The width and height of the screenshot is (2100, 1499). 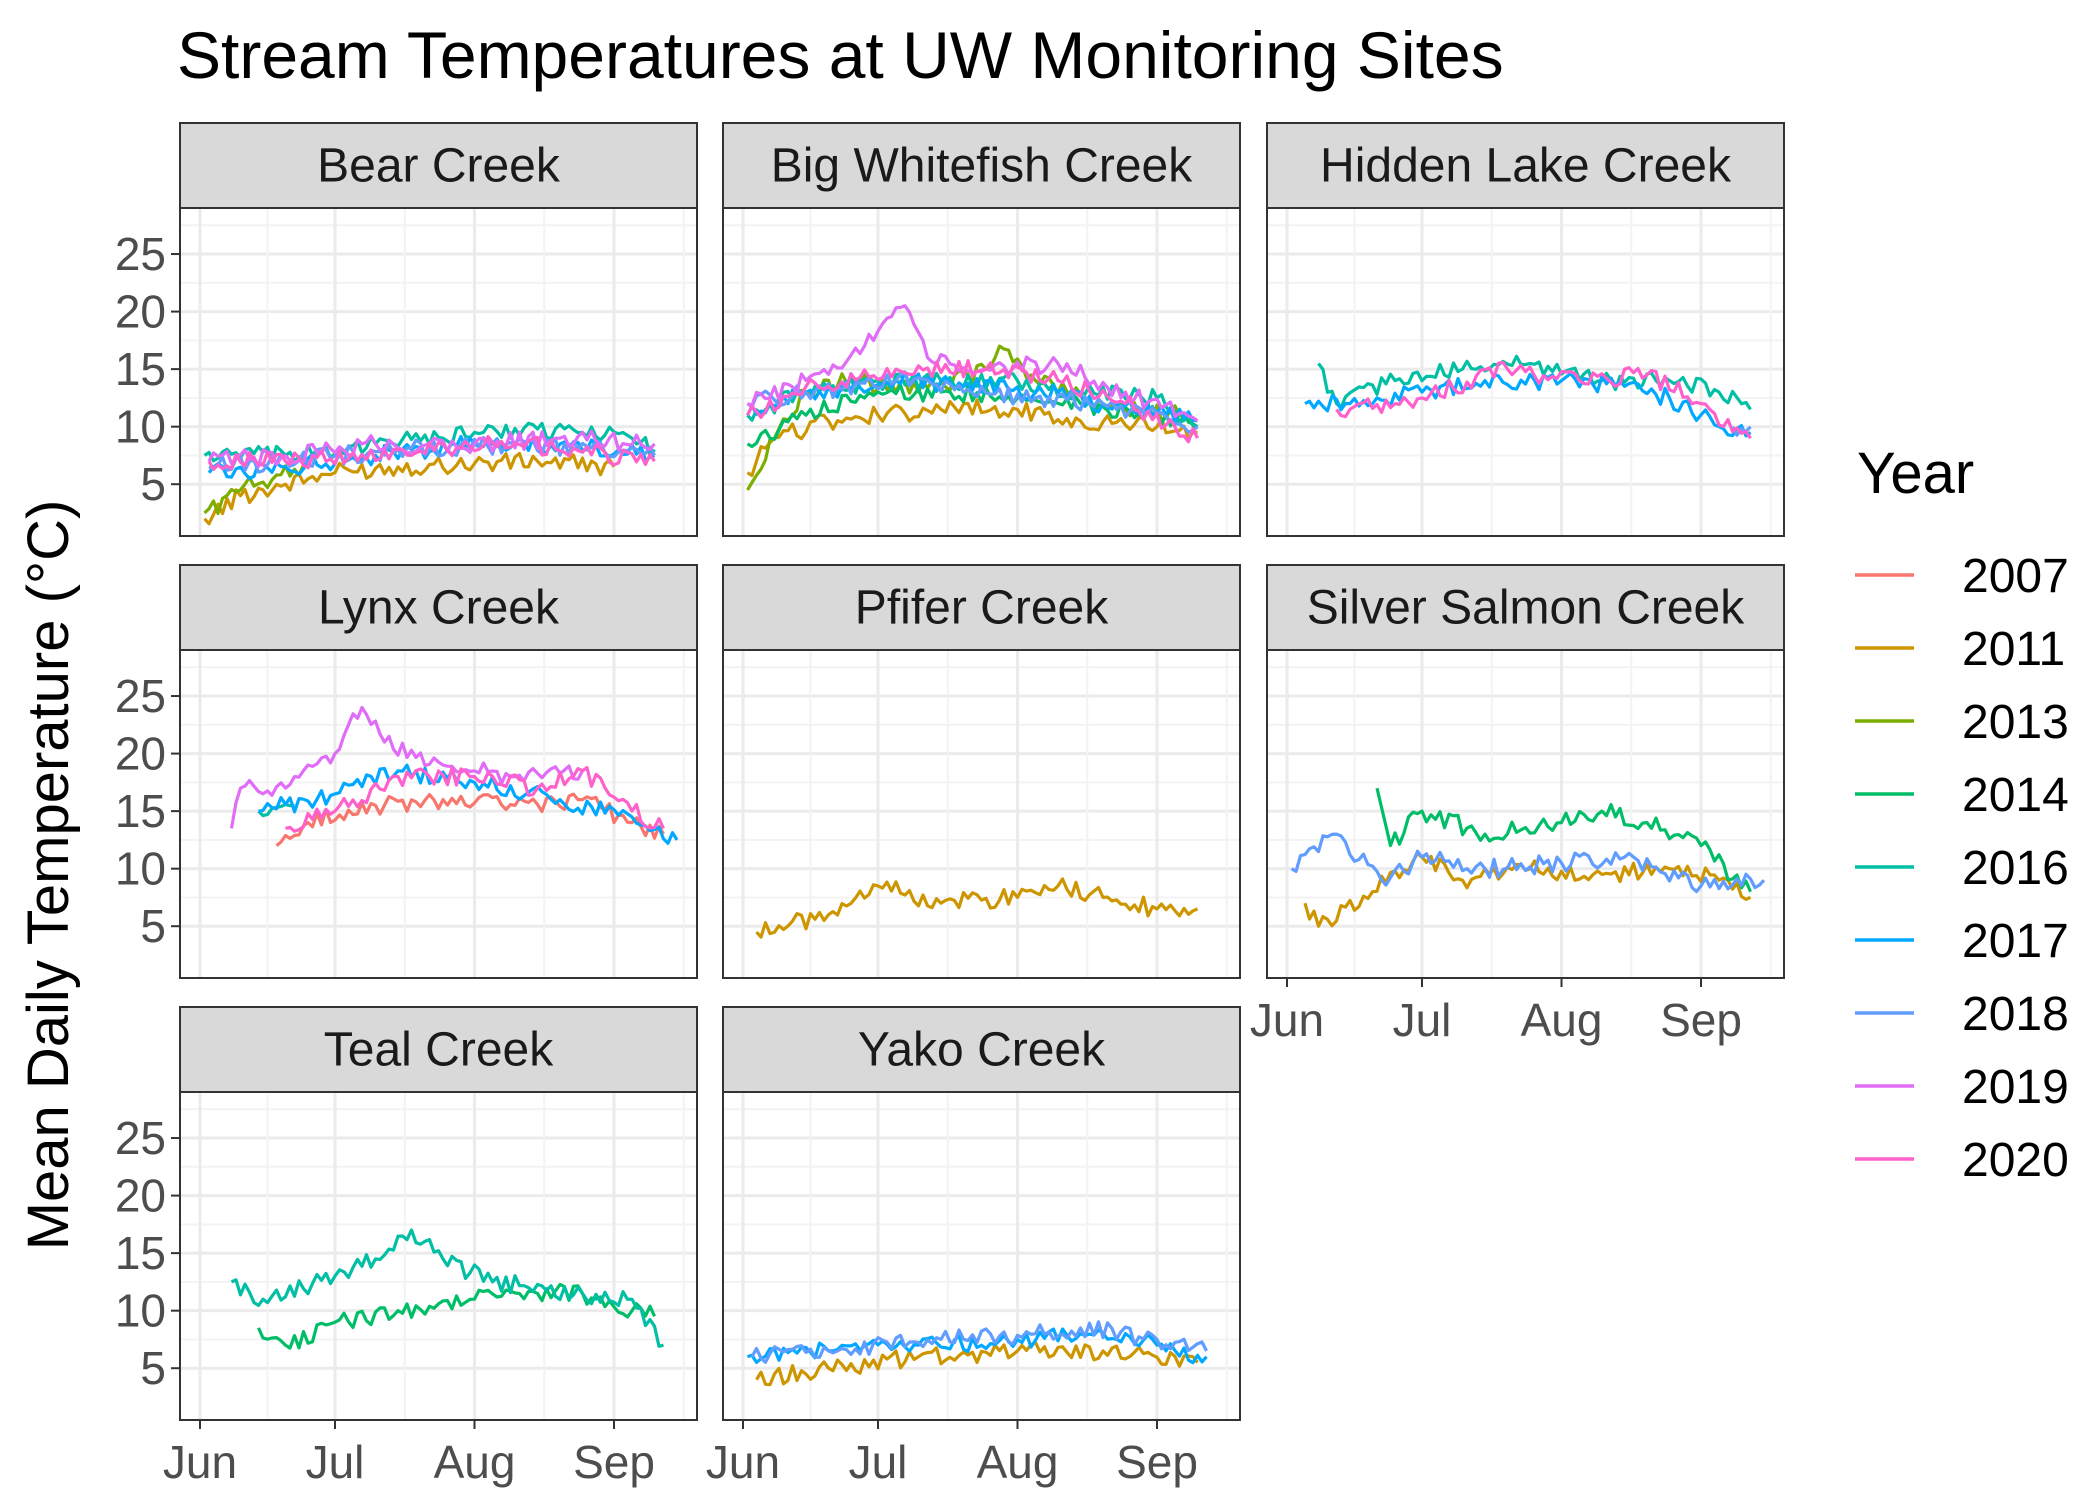 I want to click on strip-label-teal-creek: Teal Creek, so click(x=439, y=1050).